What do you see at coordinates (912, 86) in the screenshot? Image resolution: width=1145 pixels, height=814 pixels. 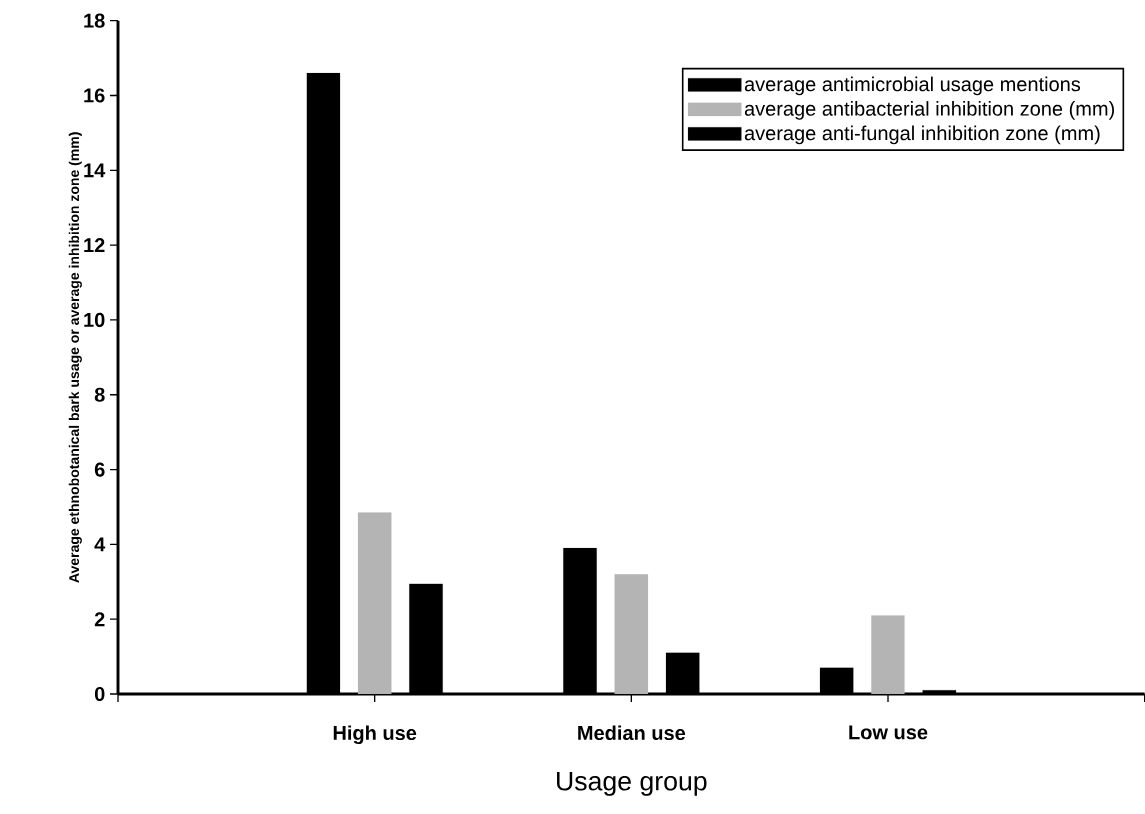 I see `legend-label: average antimicrobial usage mentions` at bounding box center [912, 86].